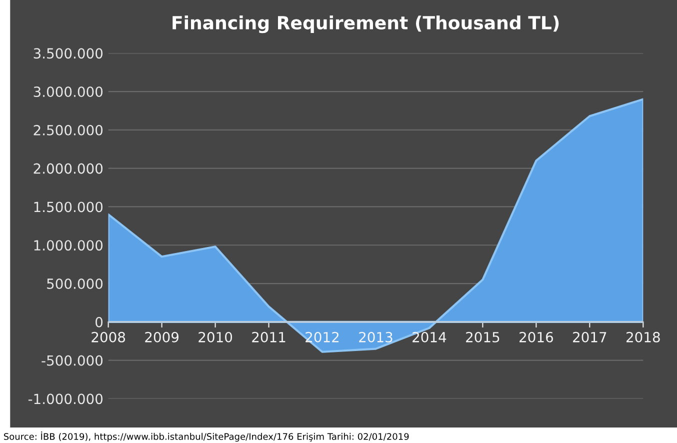  What do you see at coordinates (429, 337) in the screenshot?
I see `x-tick-label: 2014` at bounding box center [429, 337].